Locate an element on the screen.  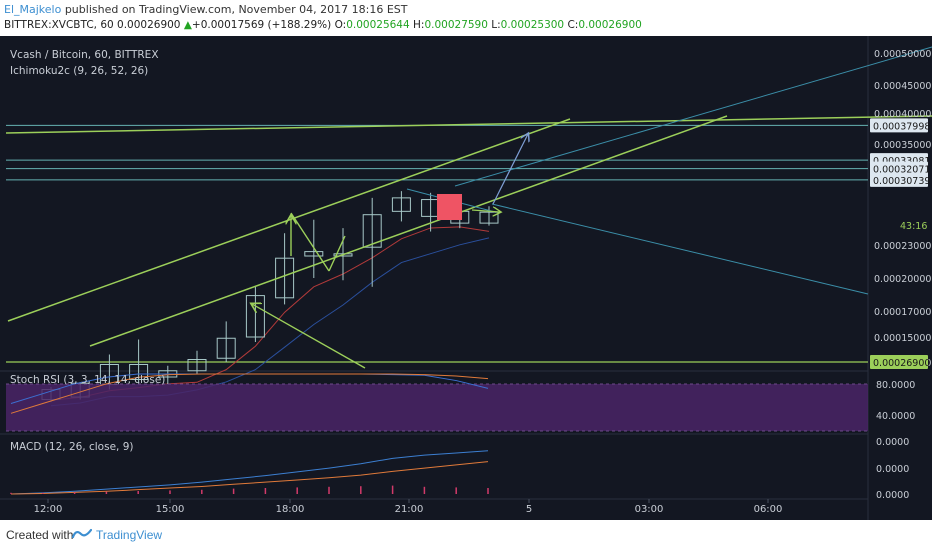
wave-arrow-up is located at coordinates (337, 253).